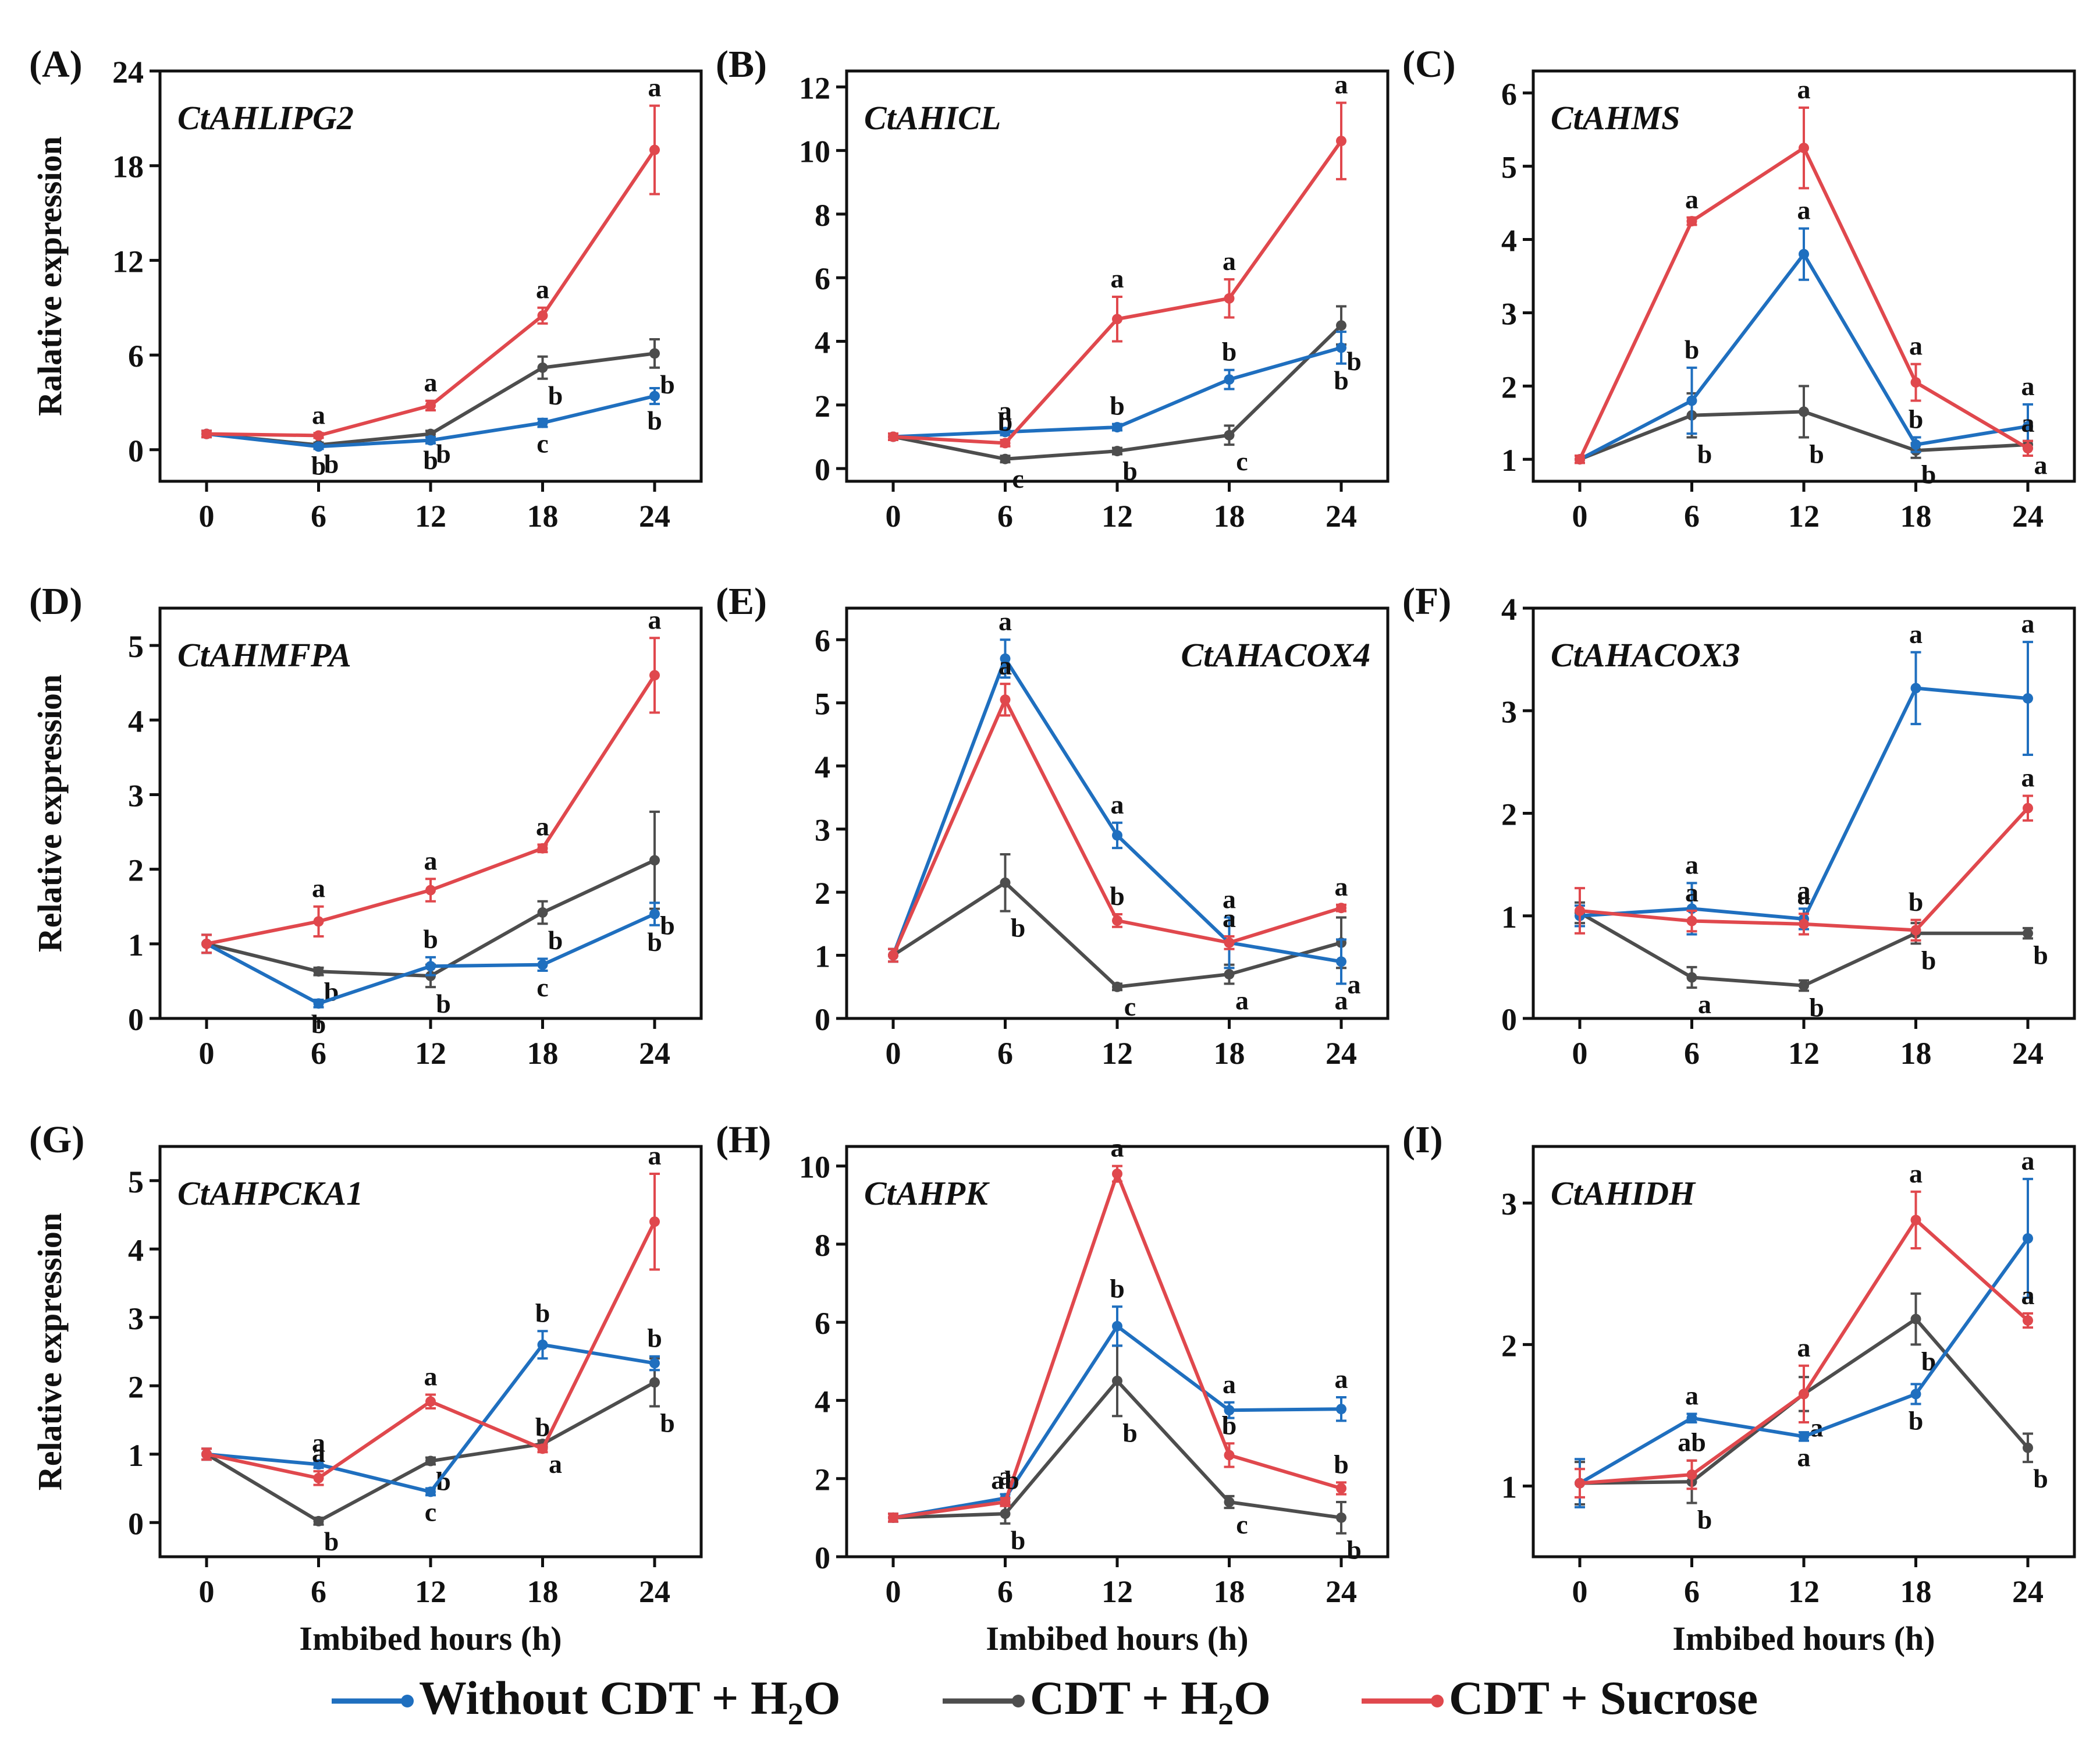 This screenshot has width=2100, height=1761. What do you see at coordinates (136, 870) in the screenshot?
I see `y-tick-label: 2` at bounding box center [136, 870].